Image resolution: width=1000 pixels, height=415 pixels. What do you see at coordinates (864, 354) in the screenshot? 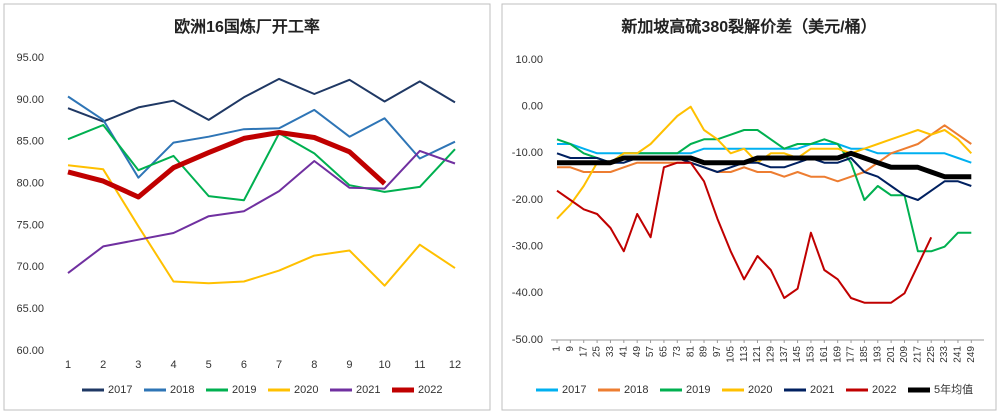
I see `x-tick-label: 185` at bounding box center [864, 354].